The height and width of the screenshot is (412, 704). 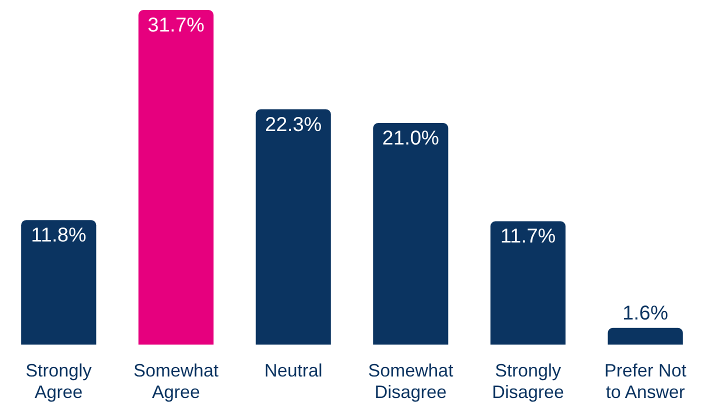 I want to click on x-tick-label: Strongly Agree, so click(x=59, y=381).